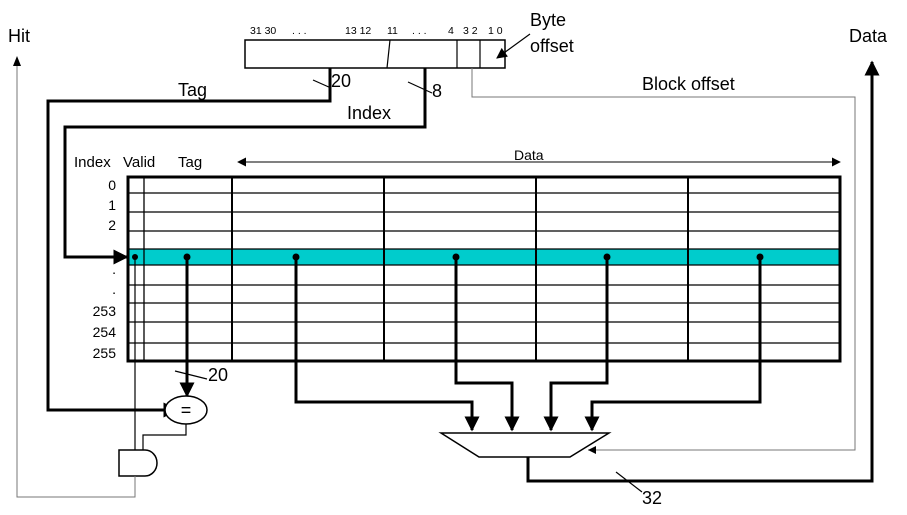 Image resolution: width=907 pixels, height=515 pixels. What do you see at coordinates (652, 498) in the screenshot?
I see `output-width-label: 32` at bounding box center [652, 498].